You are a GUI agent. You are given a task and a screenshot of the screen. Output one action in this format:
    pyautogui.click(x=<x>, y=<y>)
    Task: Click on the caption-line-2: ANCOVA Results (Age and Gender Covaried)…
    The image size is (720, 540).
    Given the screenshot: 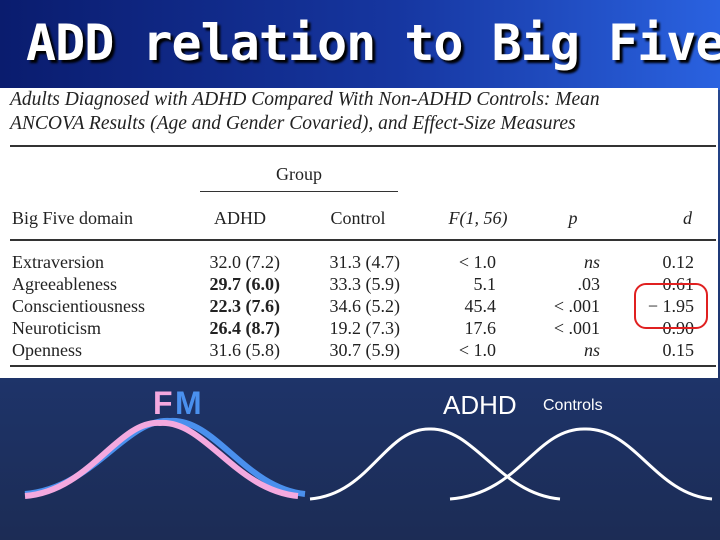 What is the action you would take?
    pyautogui.click(x=293, y=123)
    